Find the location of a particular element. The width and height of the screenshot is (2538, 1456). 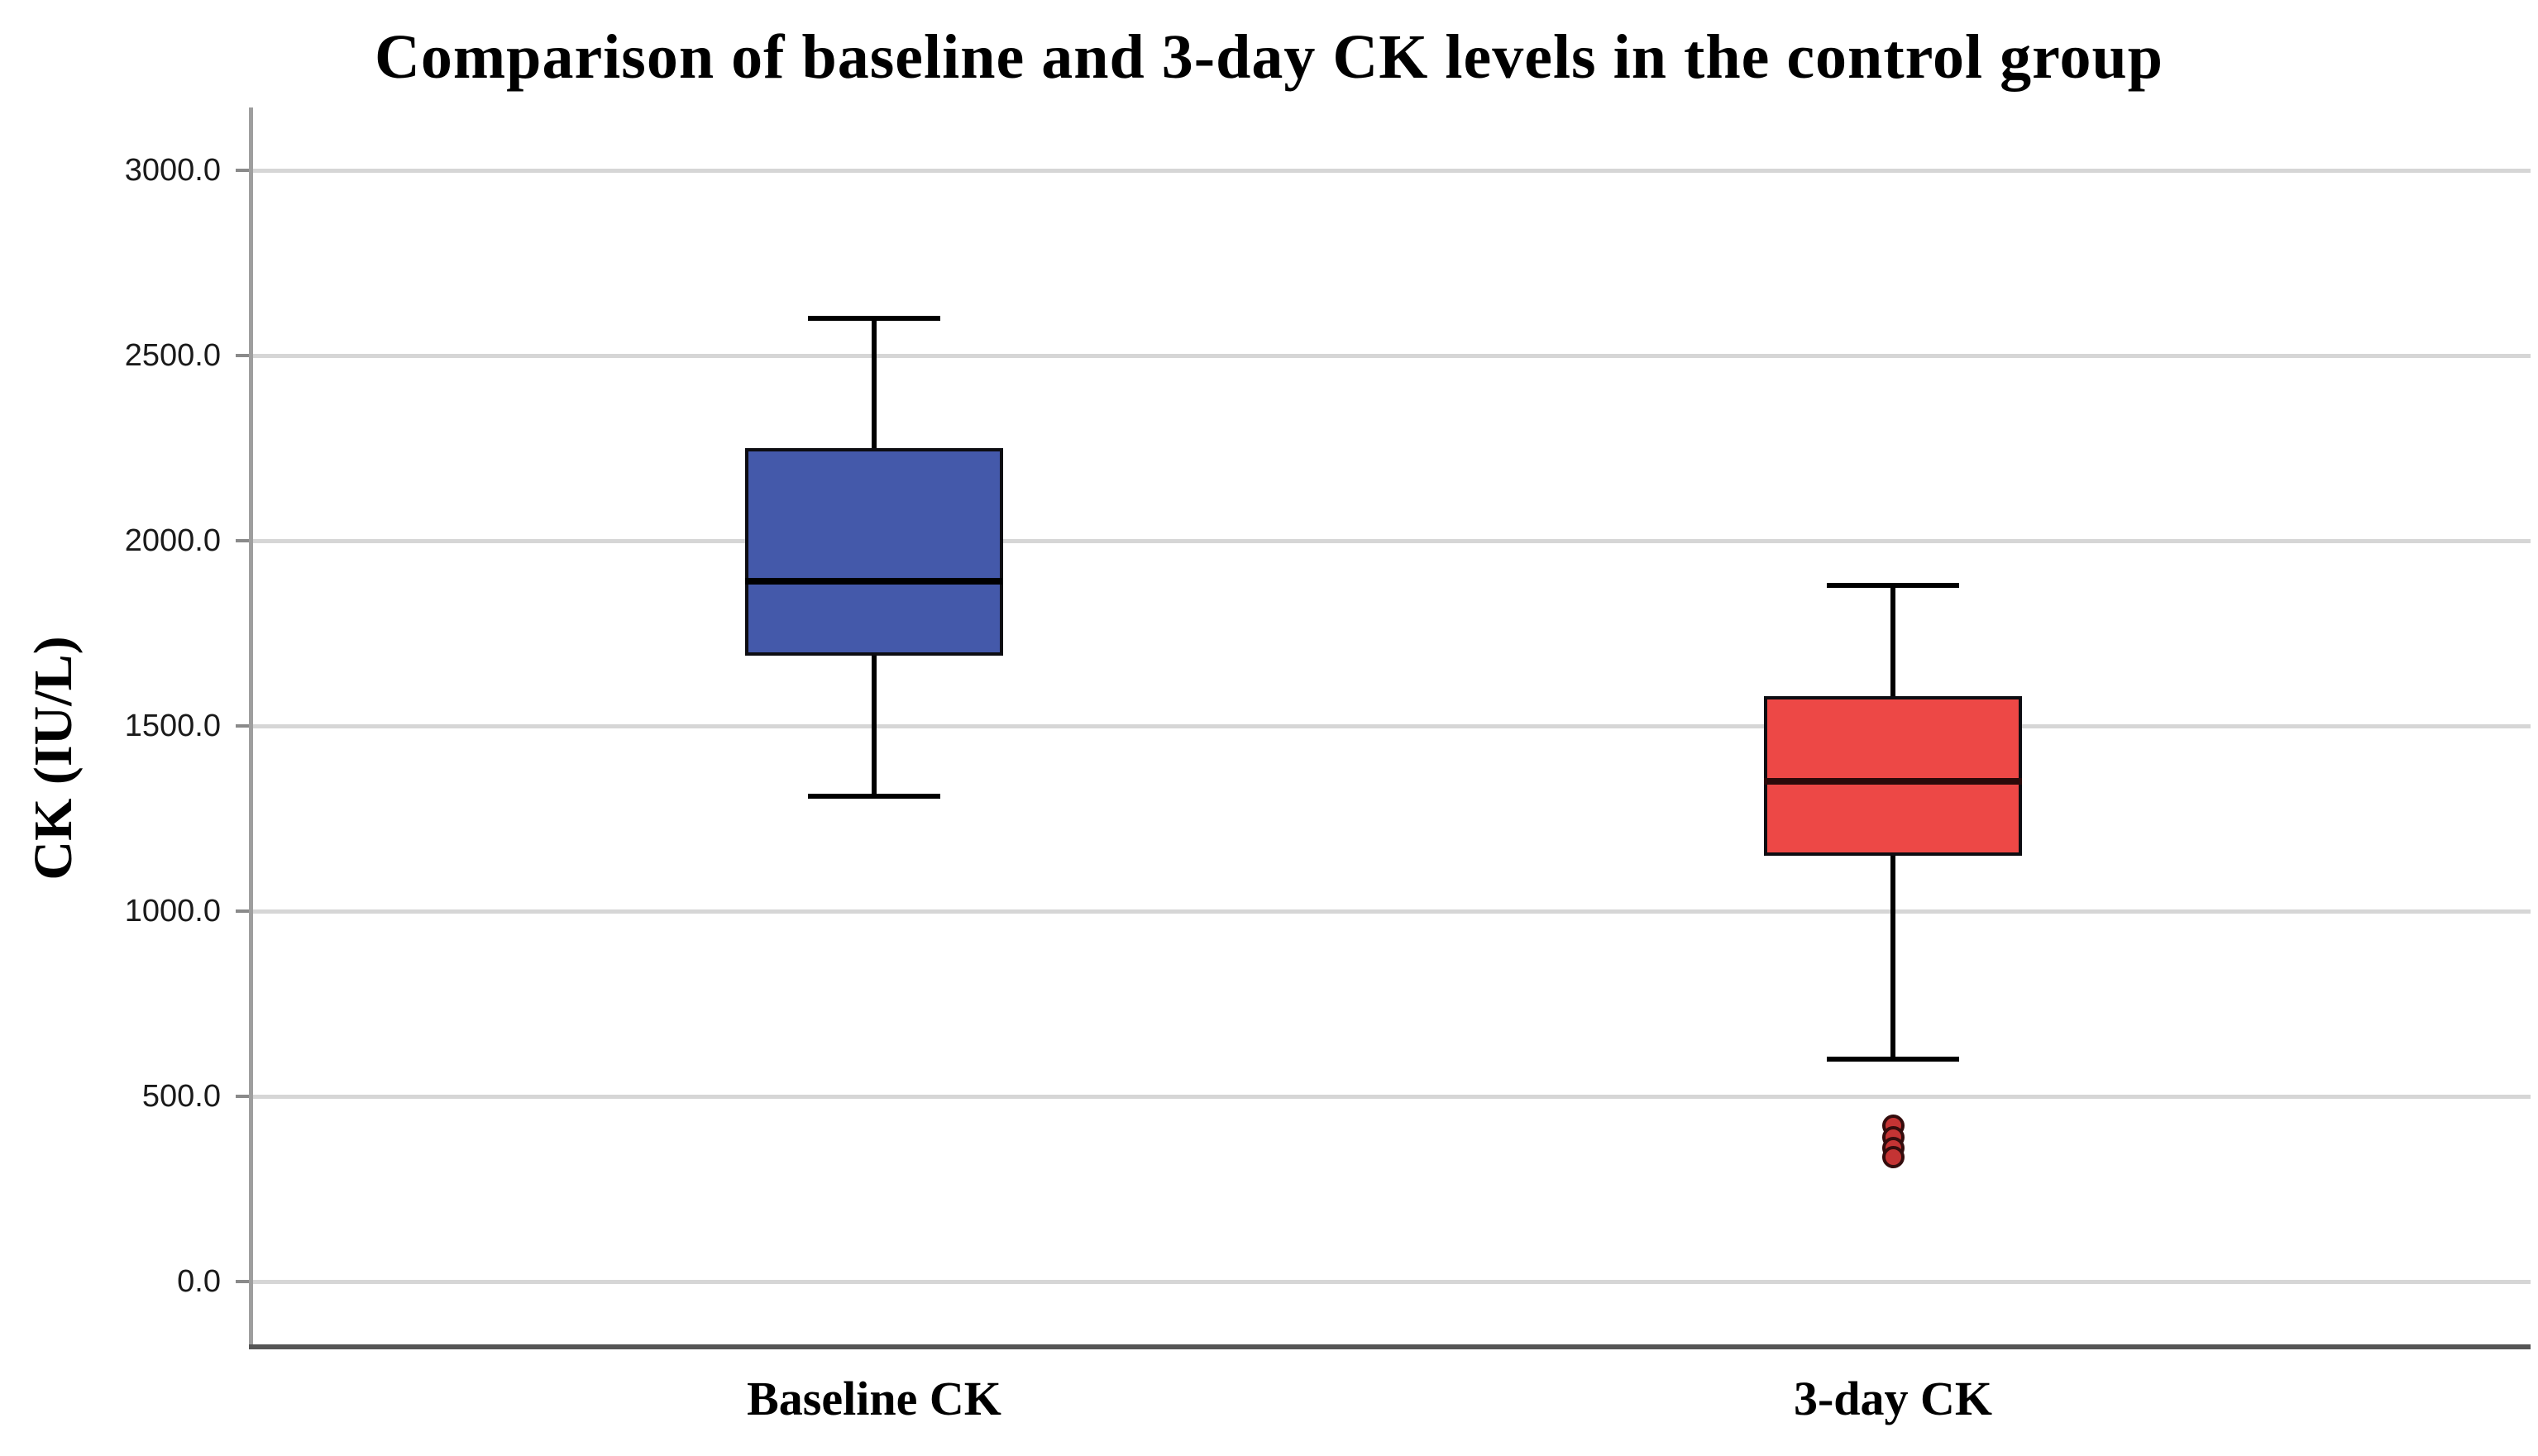

x-axis-line is located at coordinates (1390, 1346).